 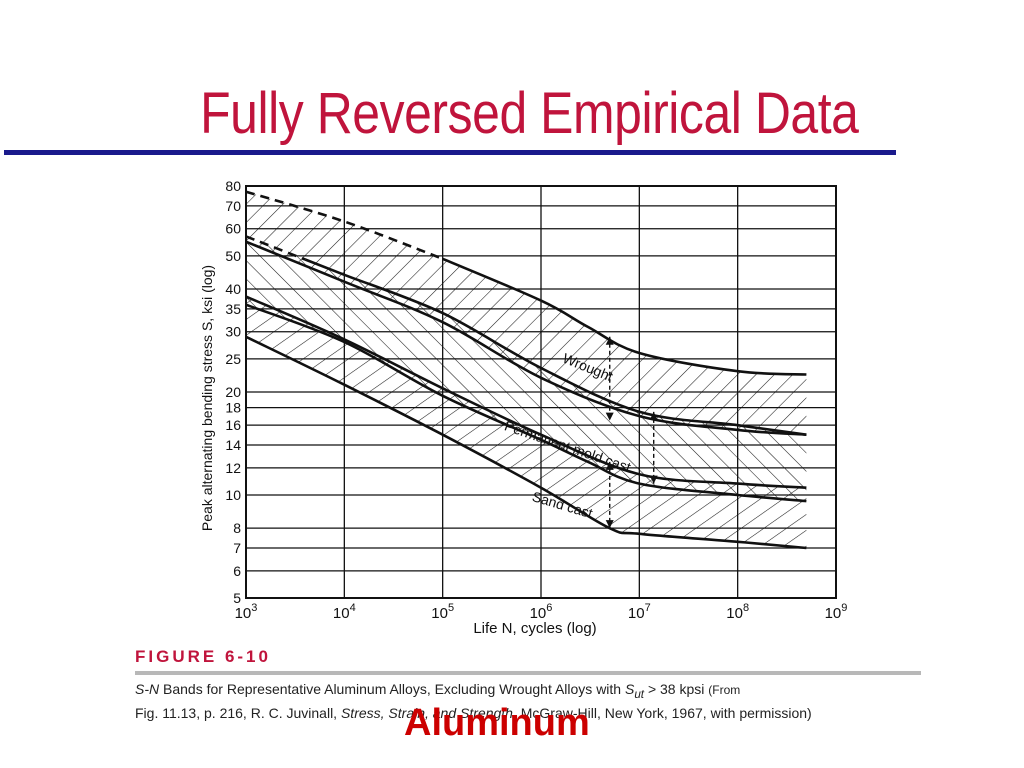 What do you see at coordinates (631, 432) in the screenshot?
I see `marker-layer` at bounding box center [631, 432].